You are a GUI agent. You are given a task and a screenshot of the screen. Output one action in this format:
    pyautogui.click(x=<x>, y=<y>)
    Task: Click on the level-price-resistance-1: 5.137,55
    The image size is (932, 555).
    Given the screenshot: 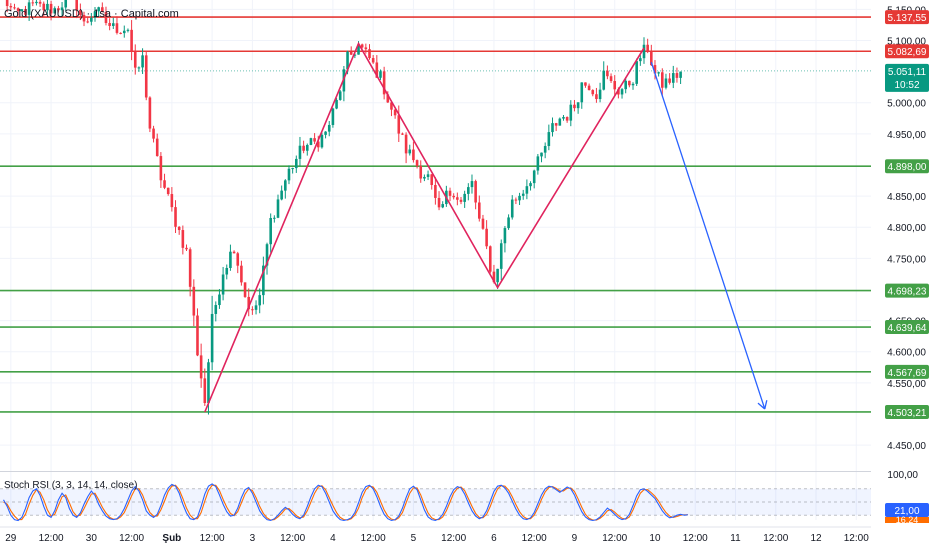 What is the action you would take?
    pyautogui.click(x=907, y=18)
    